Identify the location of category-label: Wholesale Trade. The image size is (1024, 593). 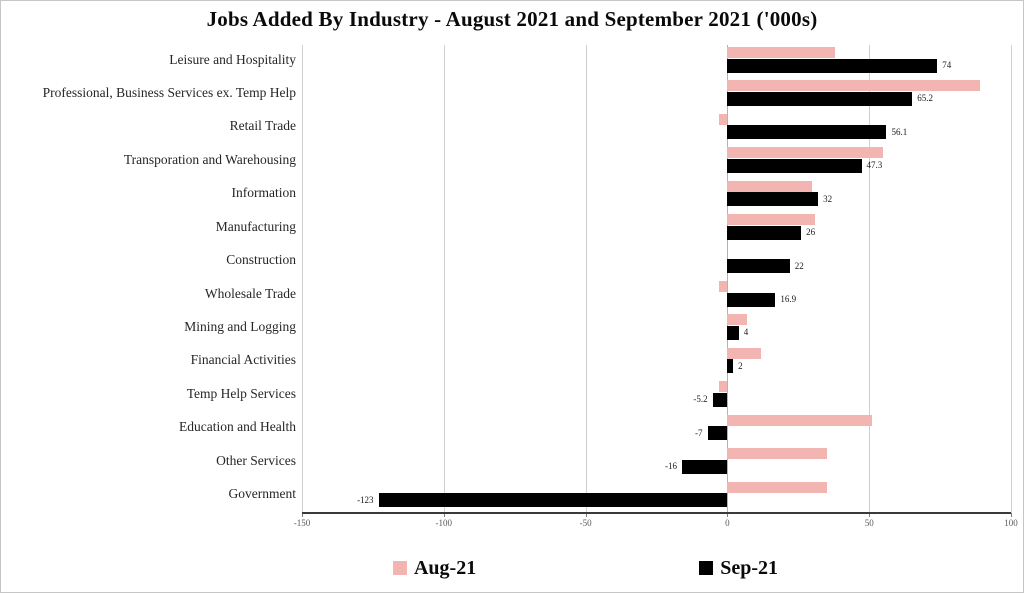
(250, 293).